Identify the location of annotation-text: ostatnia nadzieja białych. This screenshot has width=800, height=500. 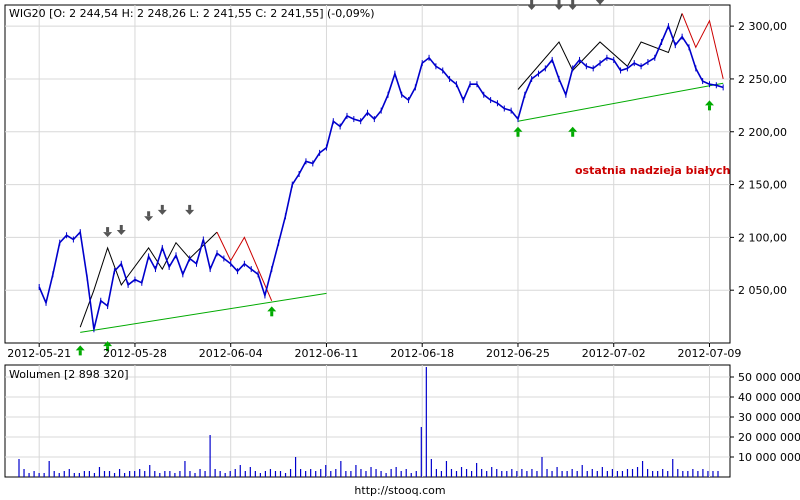
(652, 170).